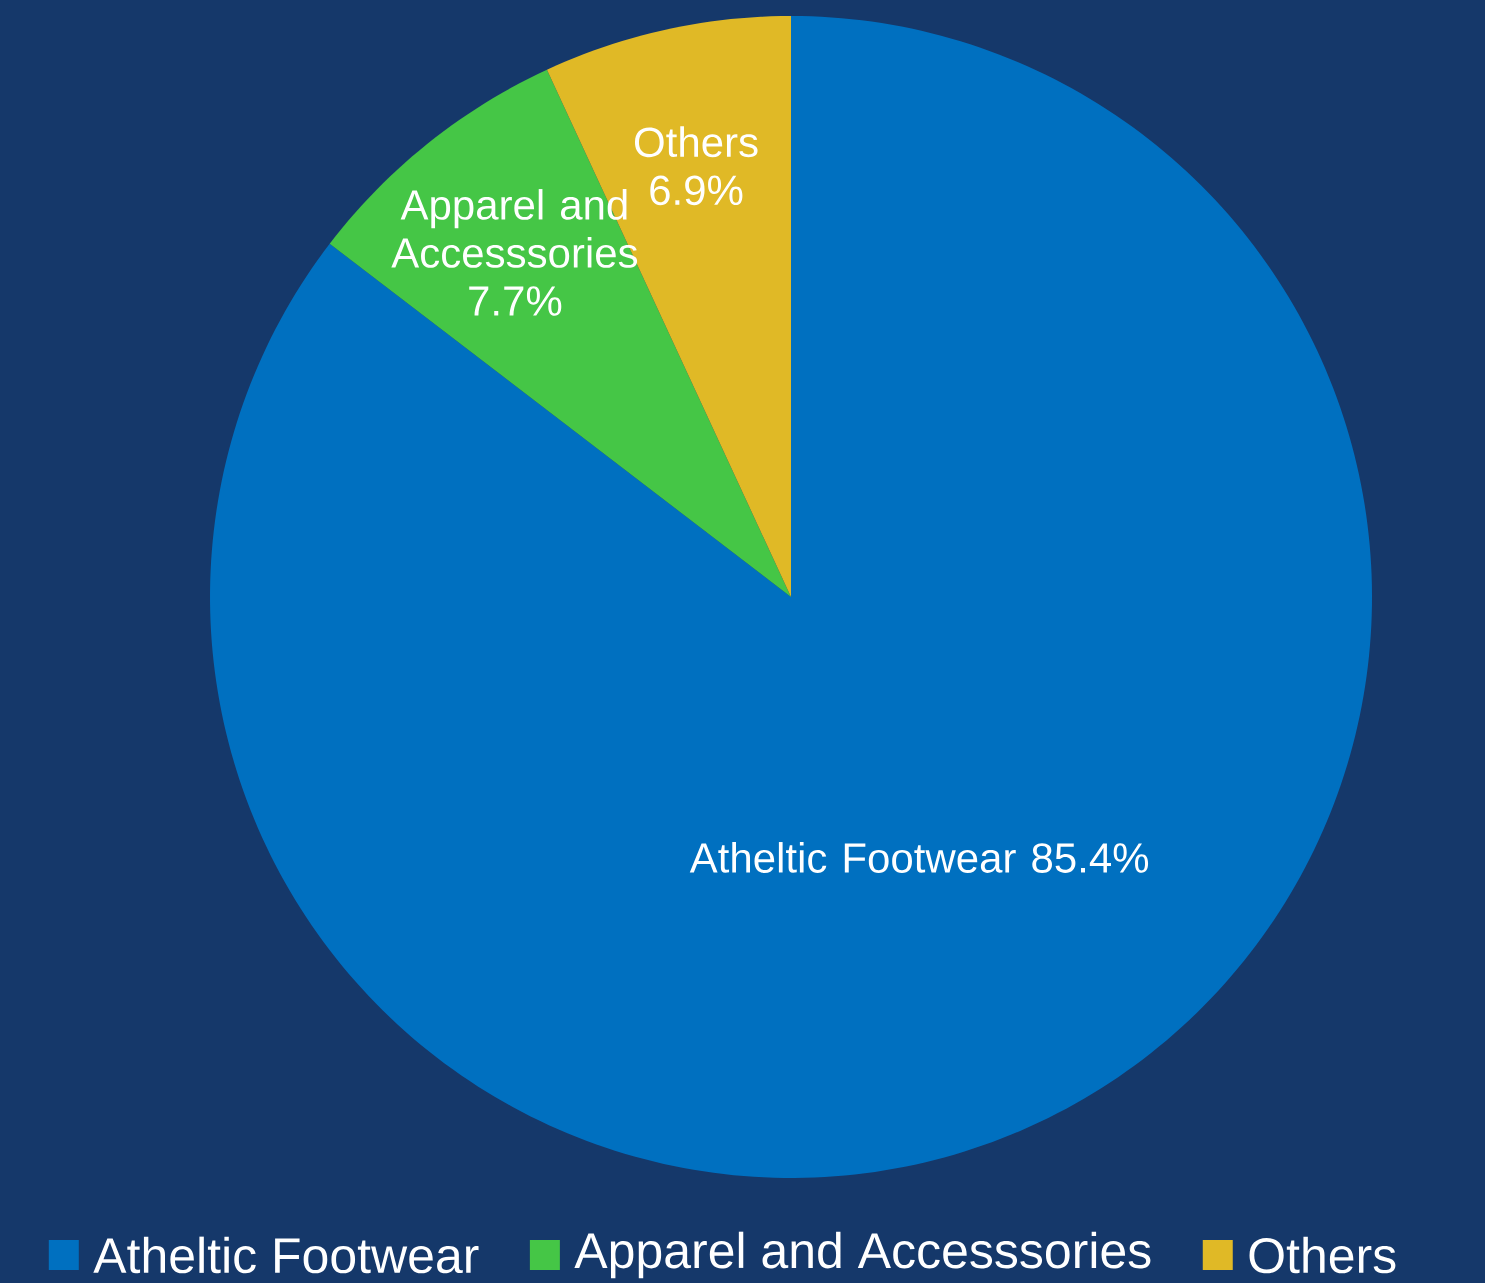 This screenshot has height=1283, width=1485. Describe the element at coordinates (1090, 858) in the screenshot. I see `data-label: 85.4%` at that location.